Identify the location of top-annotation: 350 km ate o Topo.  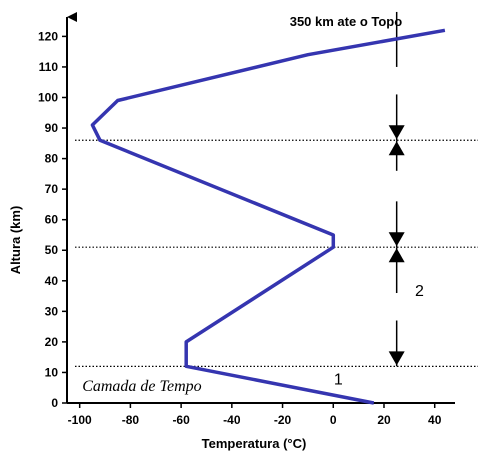
(346, 21).